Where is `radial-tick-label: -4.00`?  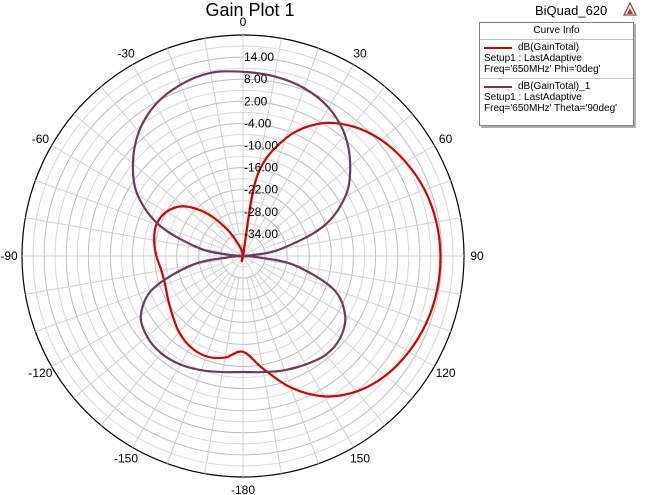
radial-tick-label: -4.00 is located at coordinates (258, 123).